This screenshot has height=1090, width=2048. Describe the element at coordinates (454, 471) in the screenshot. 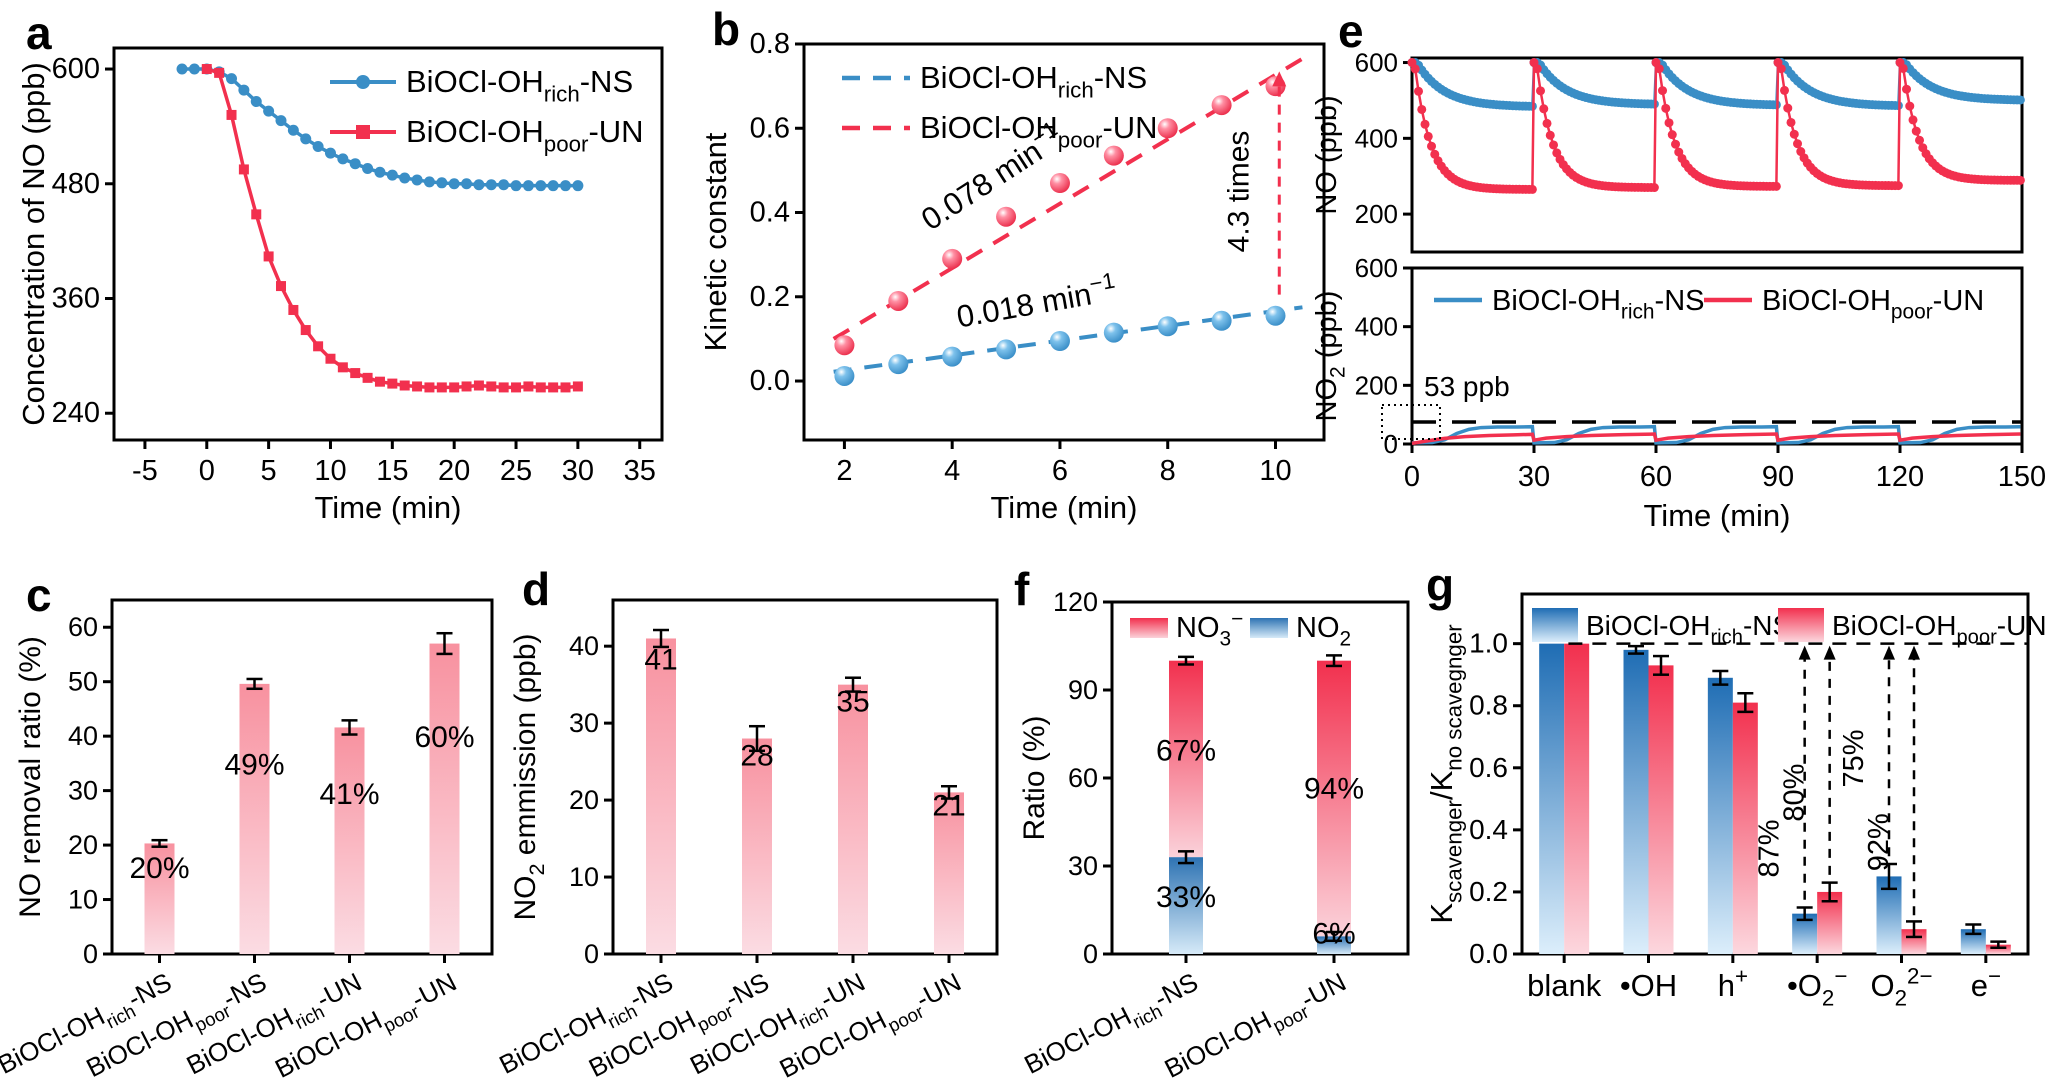

I see `x-tick-label: 20` at that location.